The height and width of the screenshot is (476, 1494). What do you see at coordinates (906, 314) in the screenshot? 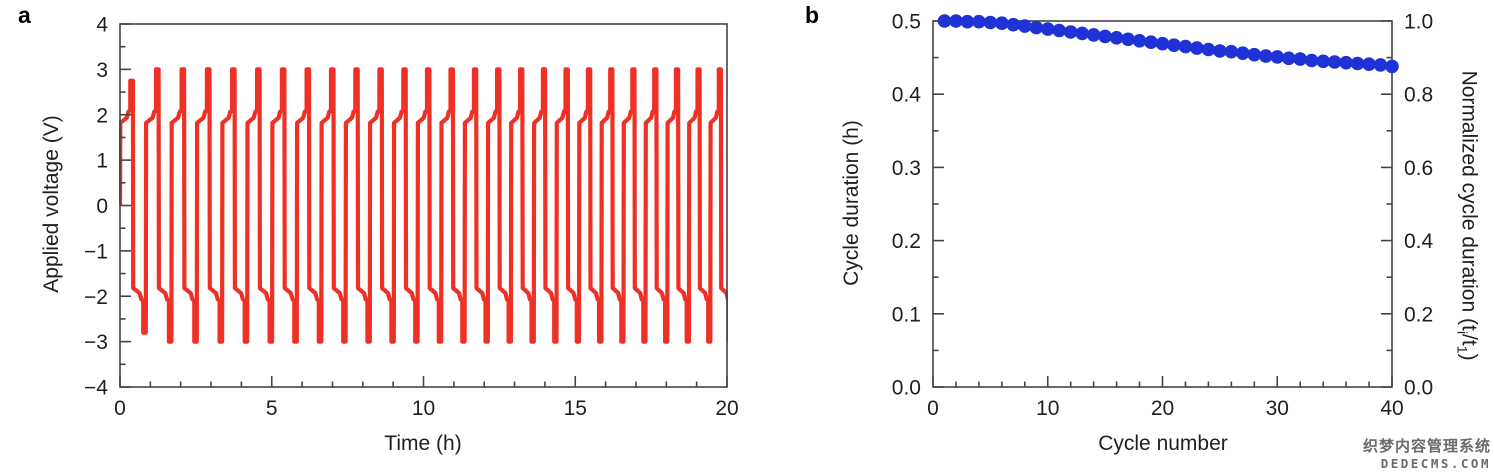
I see `y-tick-label: 0.1` at bounding box center [906, 314].